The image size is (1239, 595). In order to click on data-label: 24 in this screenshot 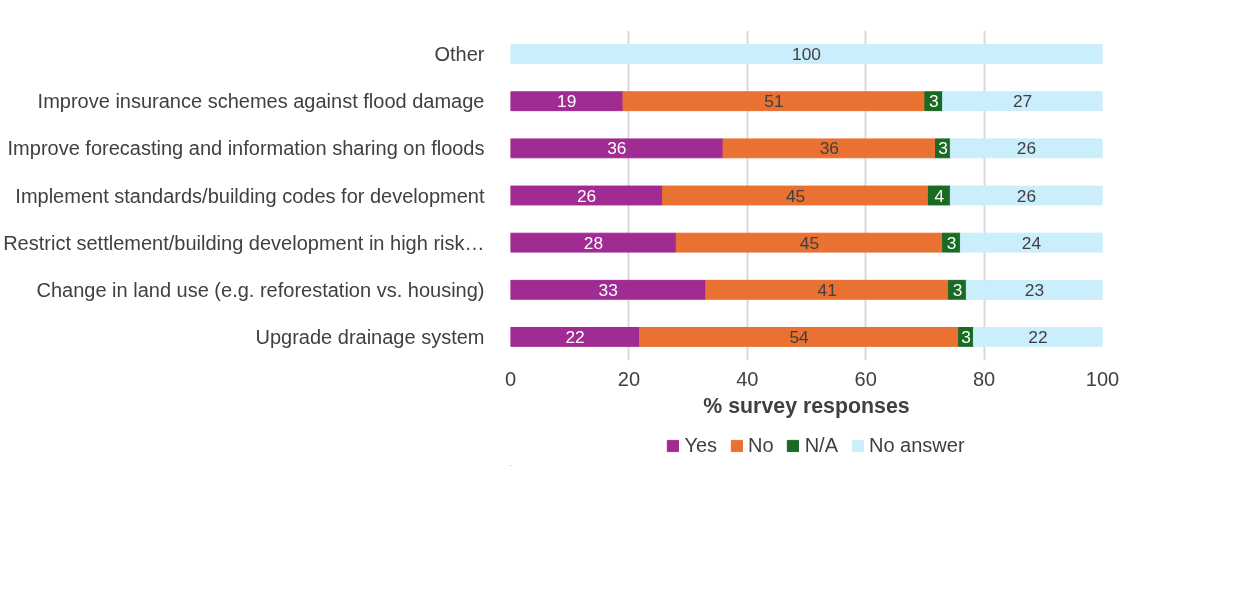, I will do `click(1031, 242)`.